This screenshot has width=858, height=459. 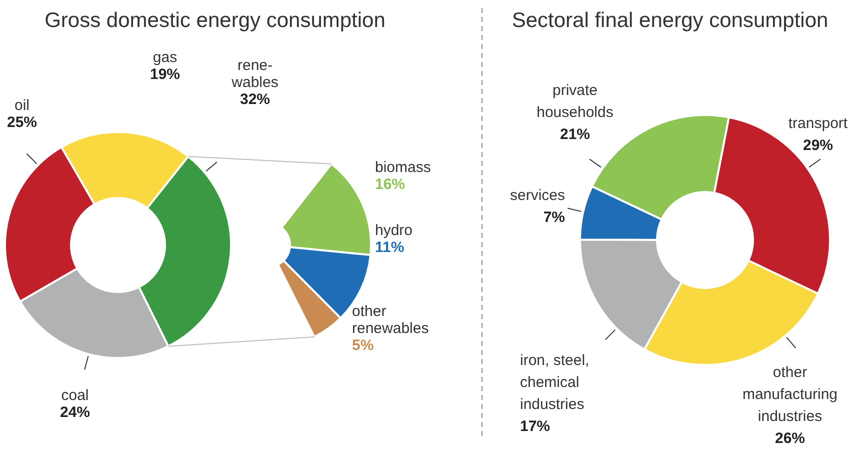 What do you see at coordinates (394, 230) in the screenshot?
I see `slice-label: hydro` at bounding box center [394, 230].